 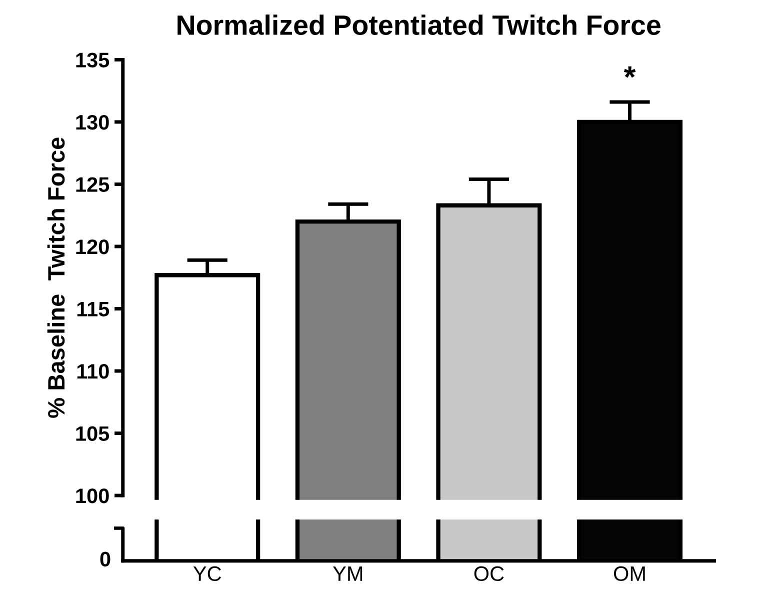 I want to click on annotation: *, so click(x=630, y=72).